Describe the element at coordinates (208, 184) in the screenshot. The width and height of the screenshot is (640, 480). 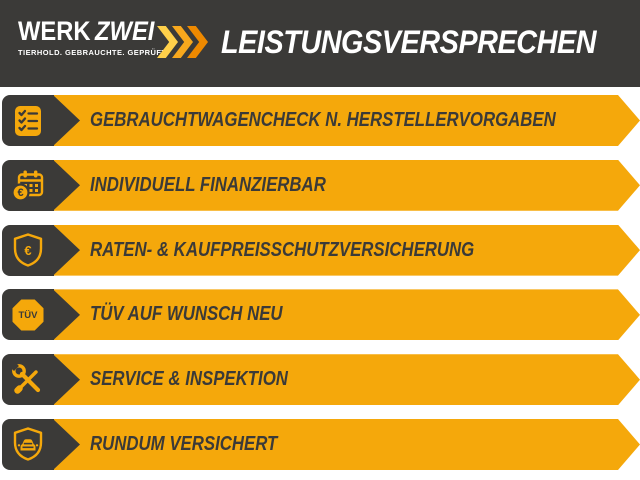
I see `promise-label: INDIVIDUELL FINANZIERBAR` at that location.